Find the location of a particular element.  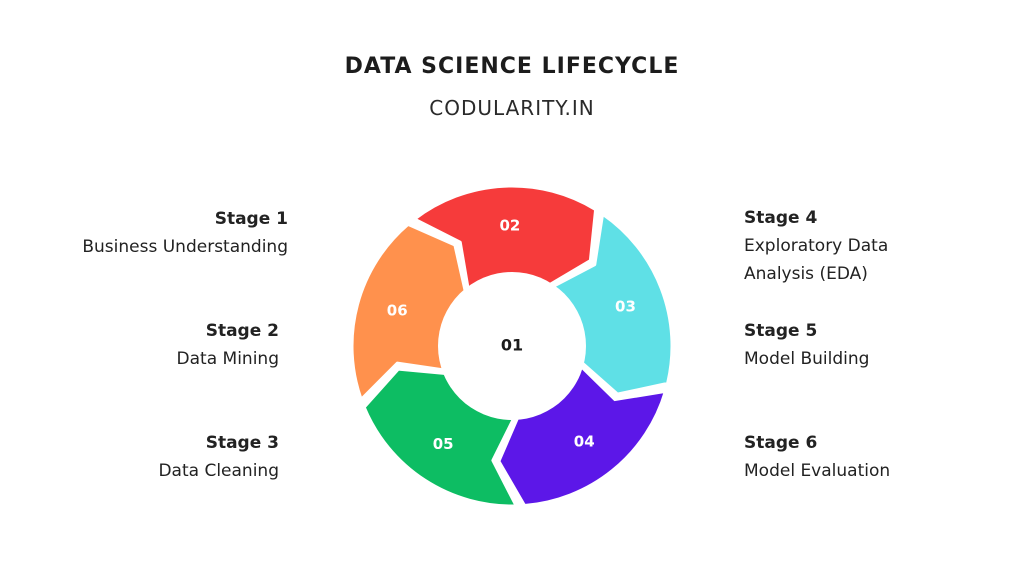

cycle-segment-label-06: 06 is located at coordinates (397, 310).